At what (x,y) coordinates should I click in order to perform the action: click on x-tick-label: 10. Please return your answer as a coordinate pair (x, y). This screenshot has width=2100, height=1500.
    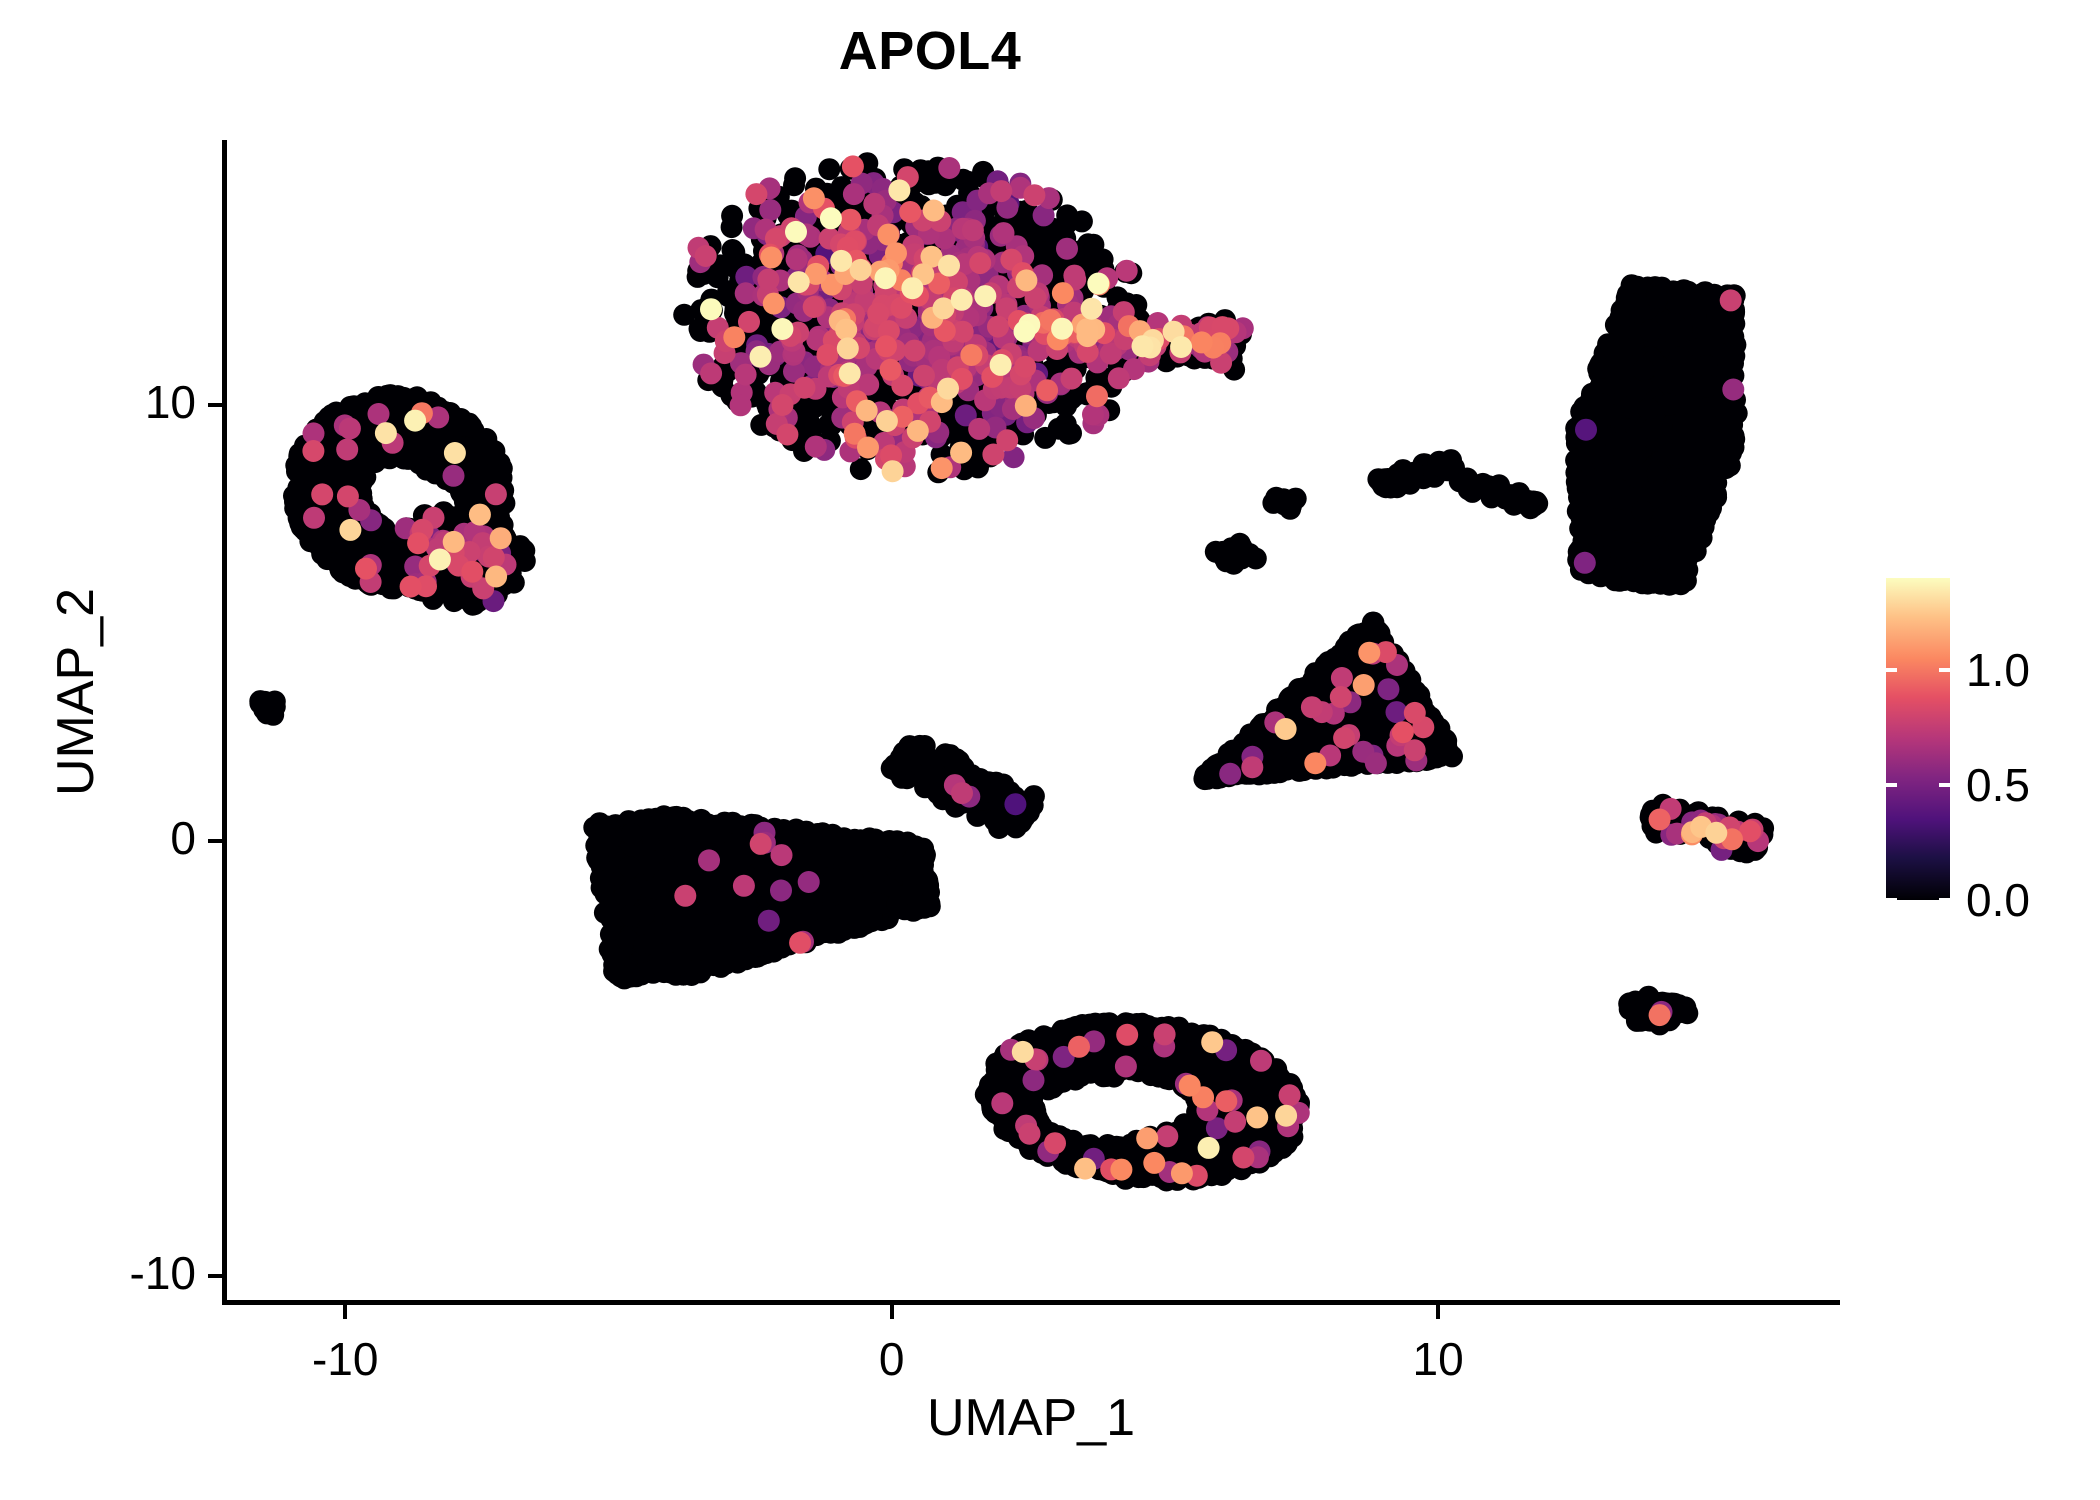
    Looking at the image, I should click on (1438, 1359).